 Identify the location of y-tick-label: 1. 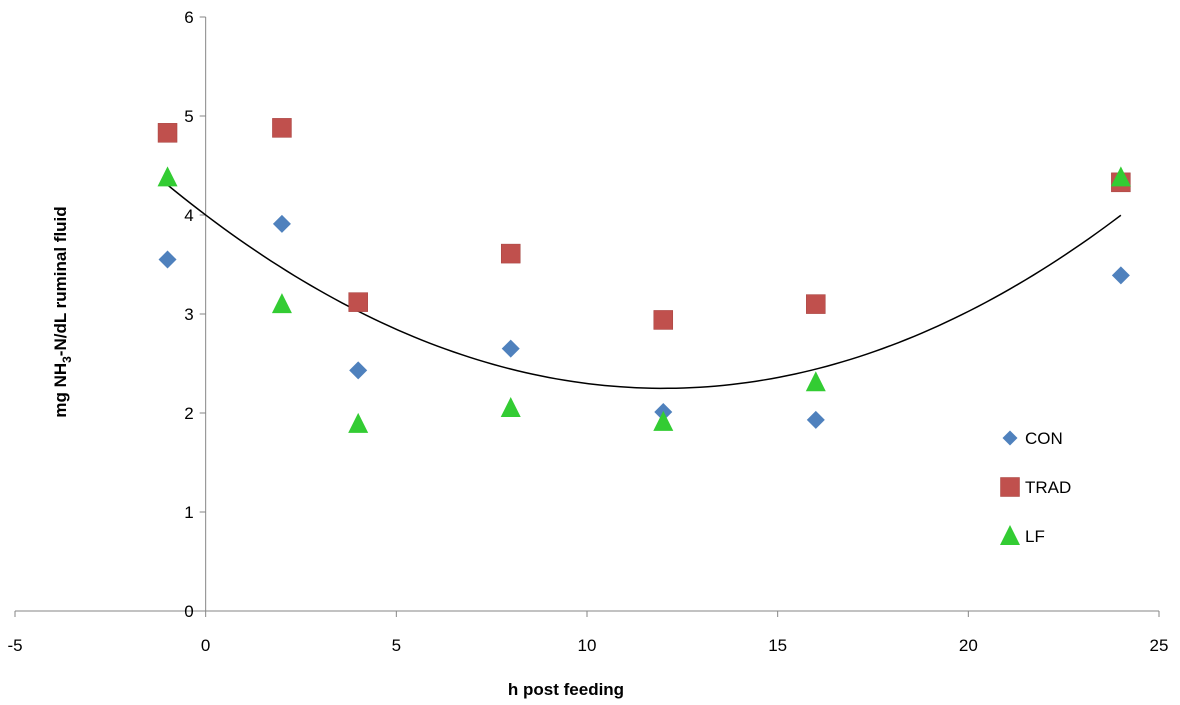
(188, 512).